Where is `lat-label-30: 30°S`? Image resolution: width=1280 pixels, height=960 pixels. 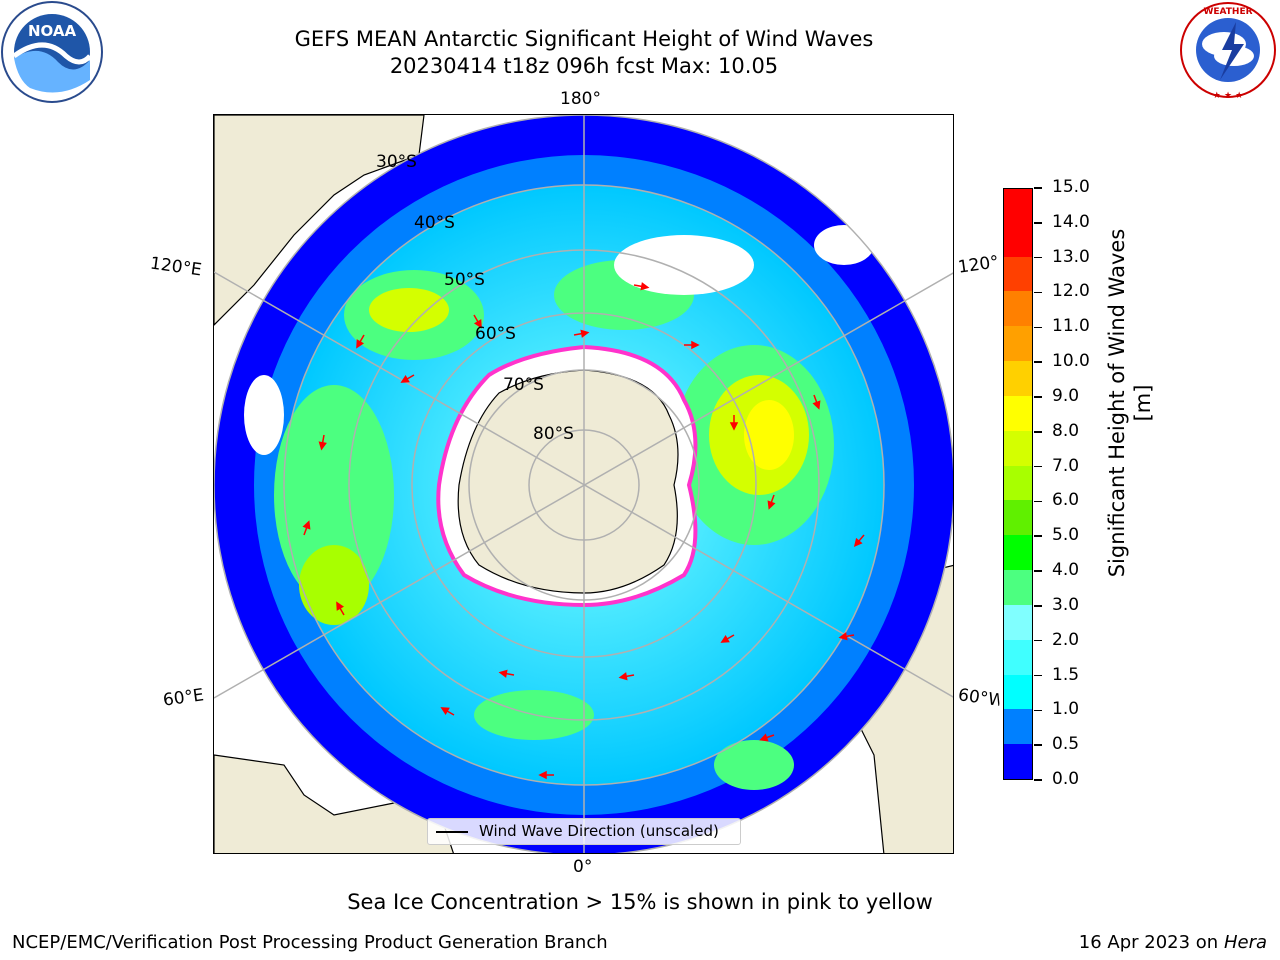
lat-label-30: 30°S is located at coordinates (396, 162).